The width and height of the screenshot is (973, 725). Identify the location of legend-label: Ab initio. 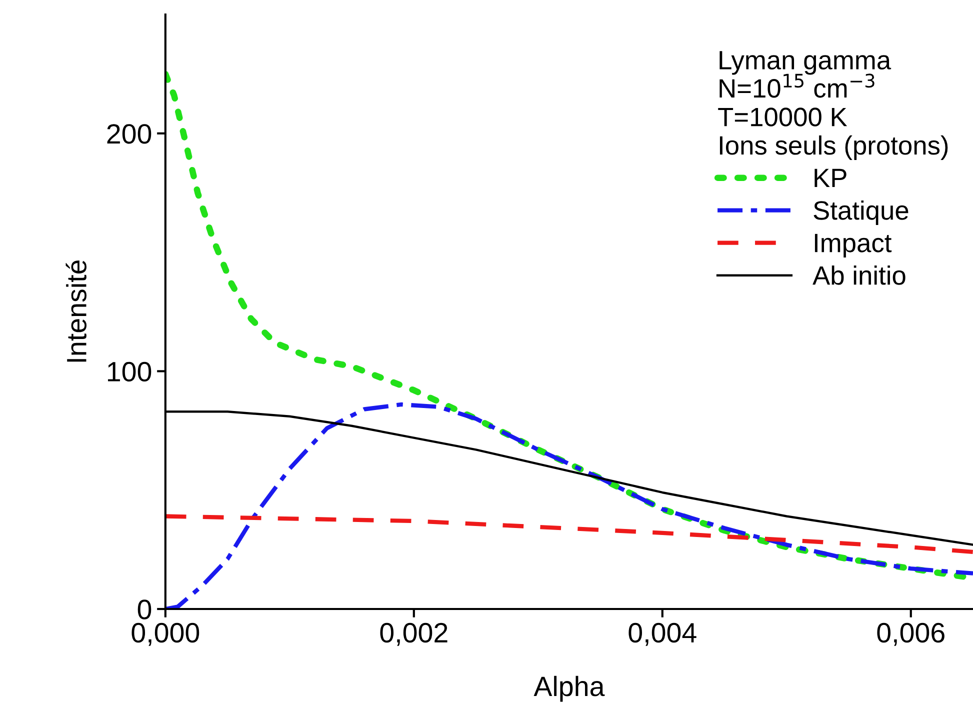
(859, 275).